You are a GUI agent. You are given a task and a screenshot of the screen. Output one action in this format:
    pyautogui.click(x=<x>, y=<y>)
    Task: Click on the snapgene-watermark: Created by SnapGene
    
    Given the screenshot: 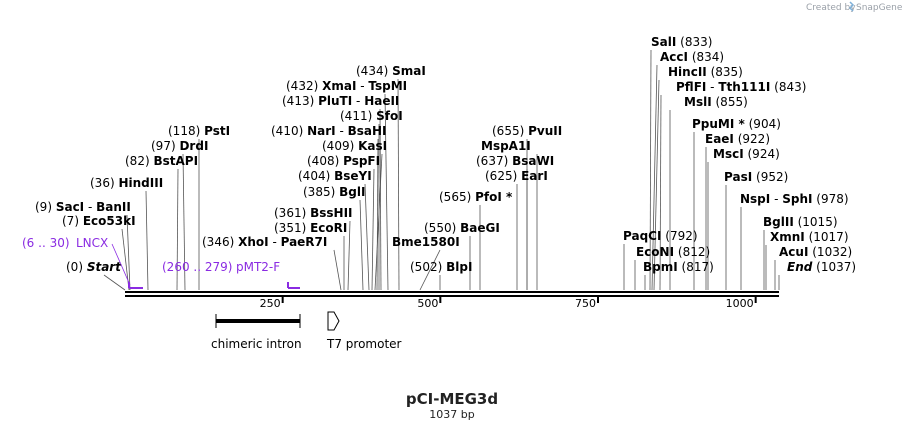 What is the action you would take?
    pyautogui.click(x=854, y=7)
    